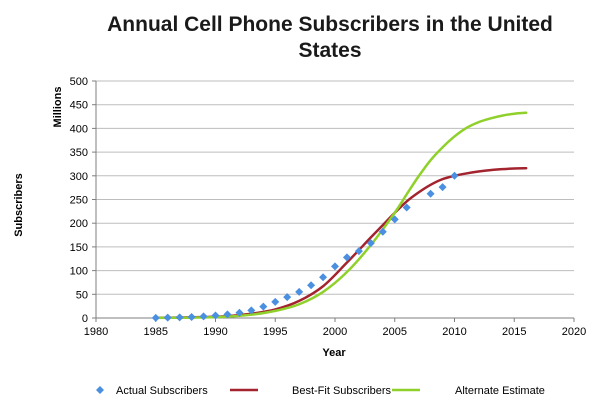  I want to click on x-tick-label: 2000, so click(335, 332).